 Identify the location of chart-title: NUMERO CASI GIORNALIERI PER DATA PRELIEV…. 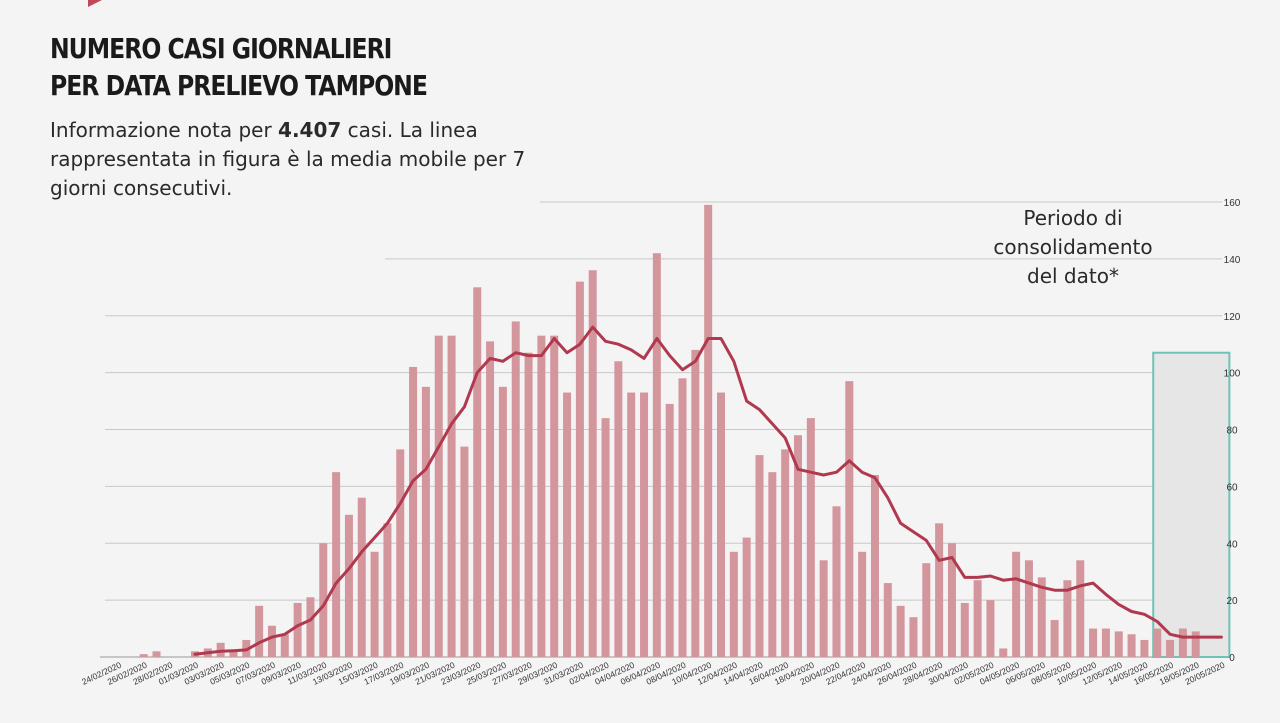
(239, 67).